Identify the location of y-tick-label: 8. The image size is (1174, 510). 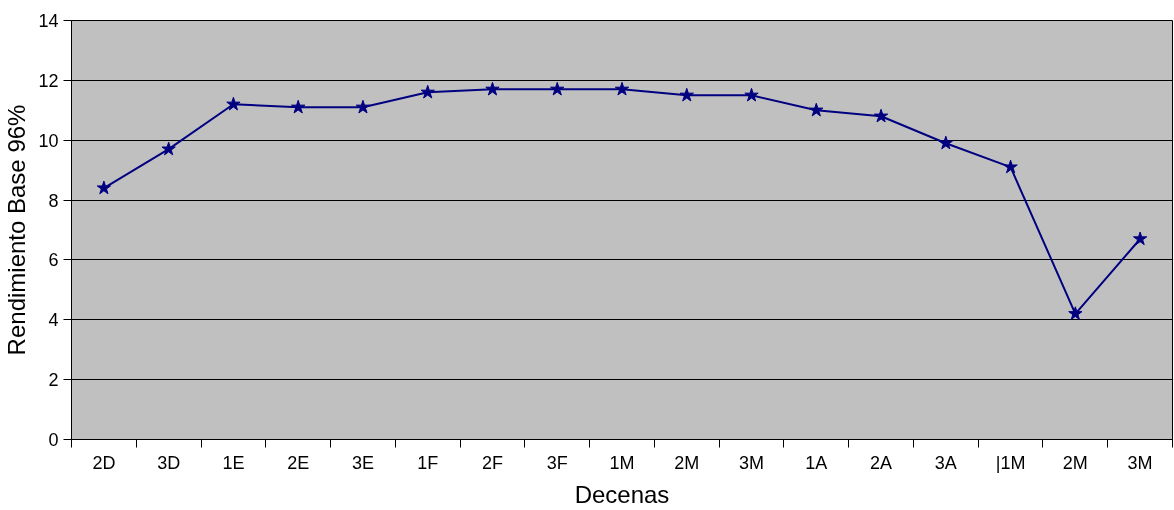
(53, 200).